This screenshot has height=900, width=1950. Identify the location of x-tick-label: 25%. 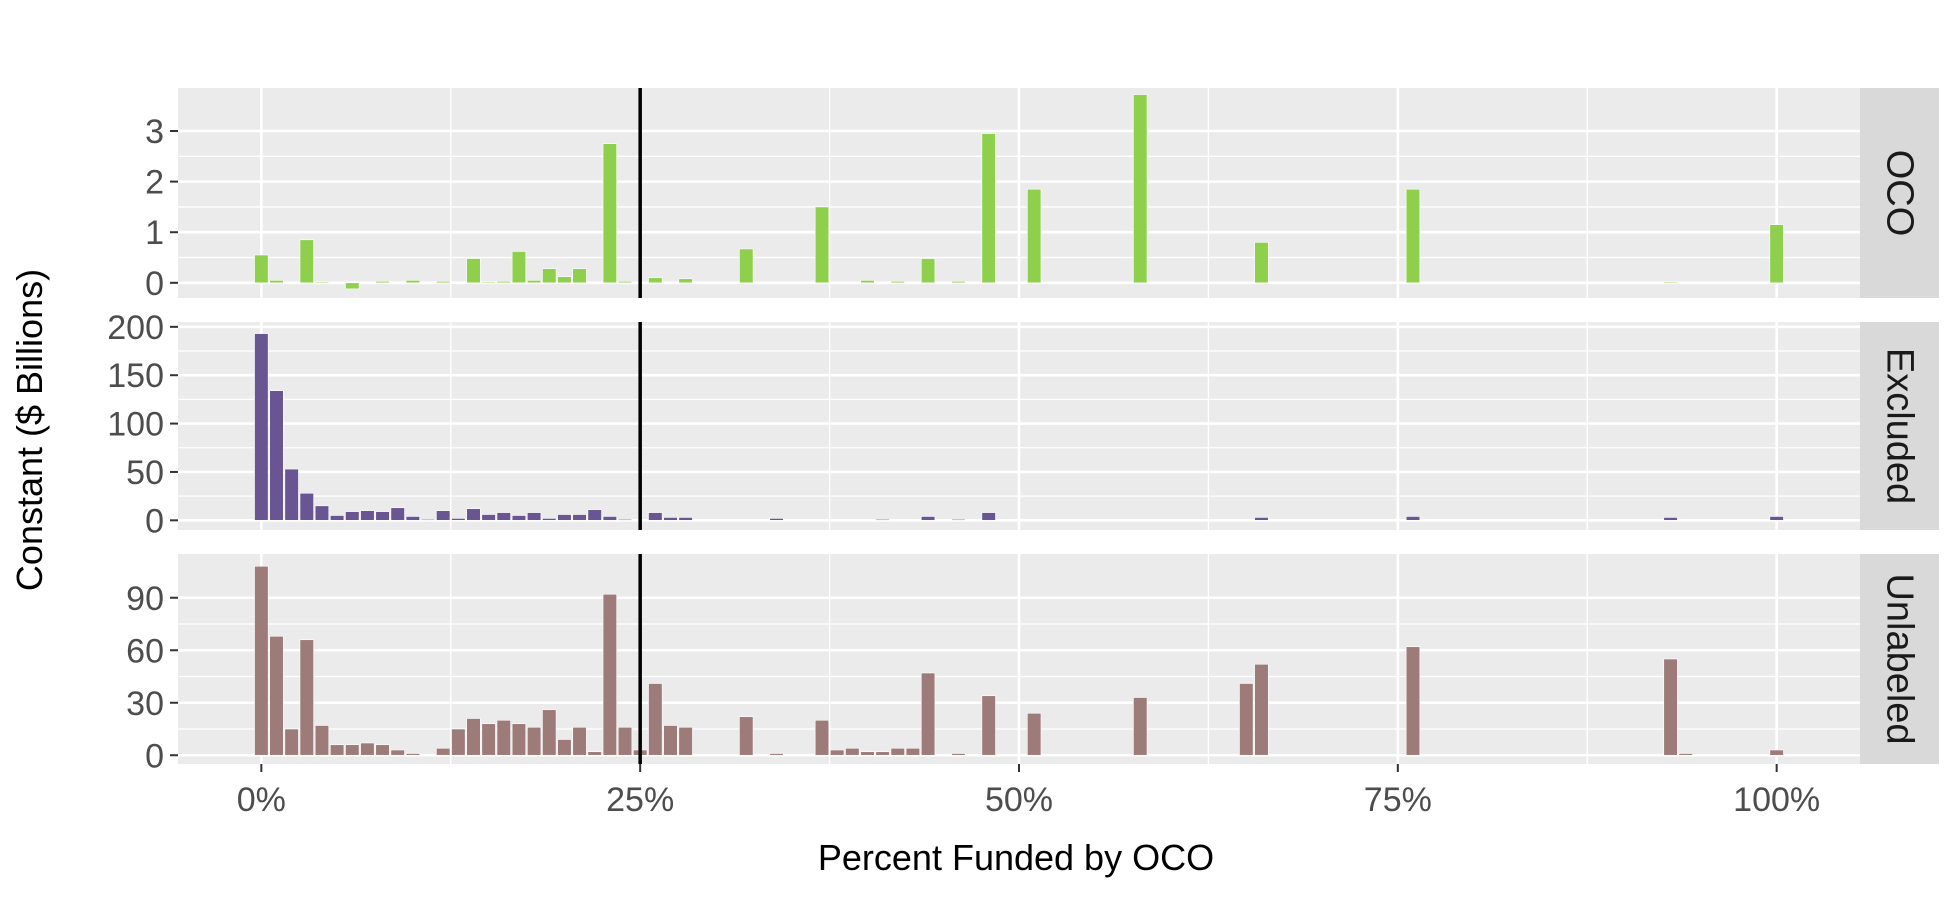
(640, 800).